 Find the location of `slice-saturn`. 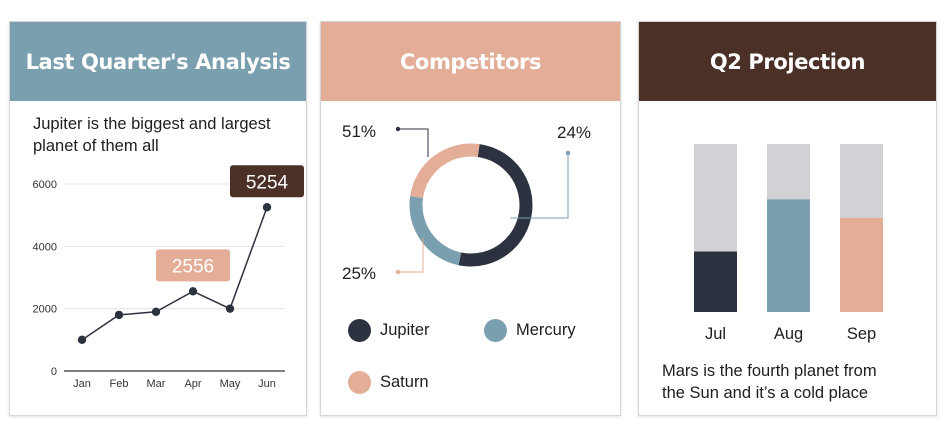

slice-saturn is located at coordinates (471, 205).